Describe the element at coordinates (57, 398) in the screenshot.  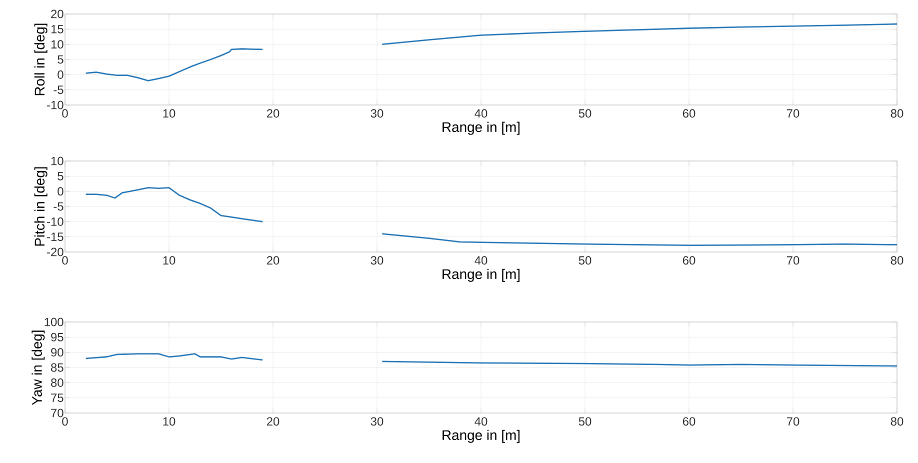
I see `y-tick-label: 75` at that location.